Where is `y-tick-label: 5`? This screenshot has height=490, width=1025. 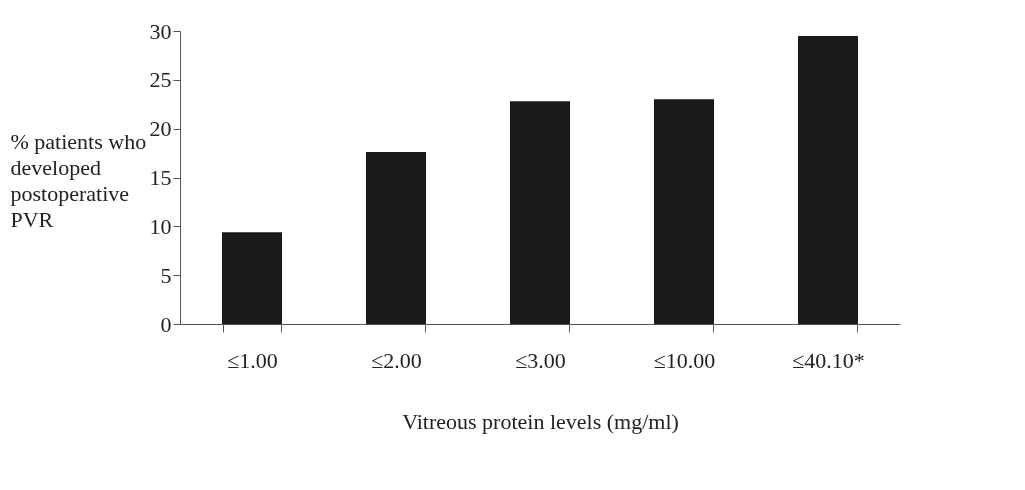
y-tick-label: 5 is located at coordinates (166, 275).